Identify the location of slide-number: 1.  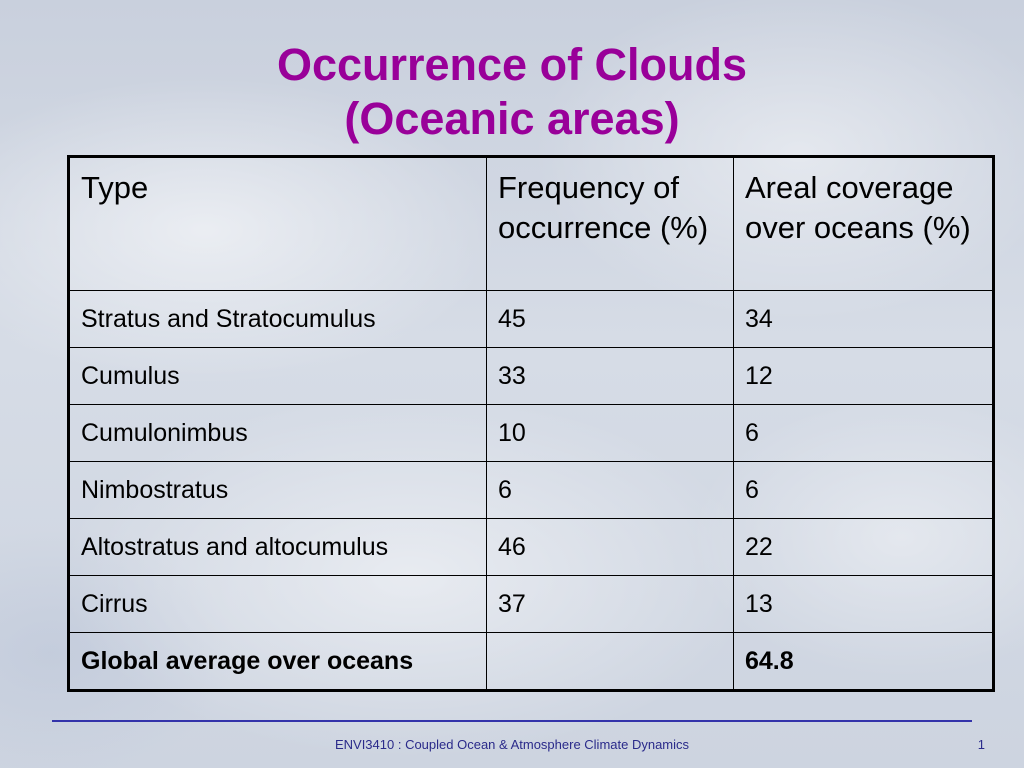
(981, 744).